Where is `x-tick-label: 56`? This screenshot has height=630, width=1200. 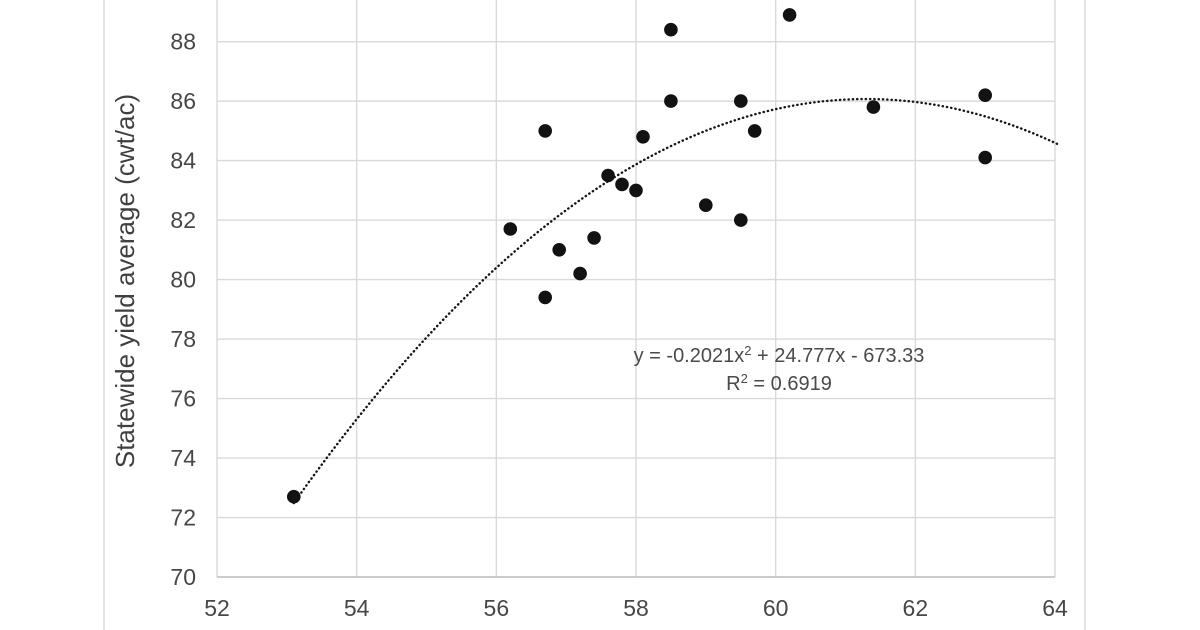 x-tick-label: 56 is located at coordinates (497, 608).